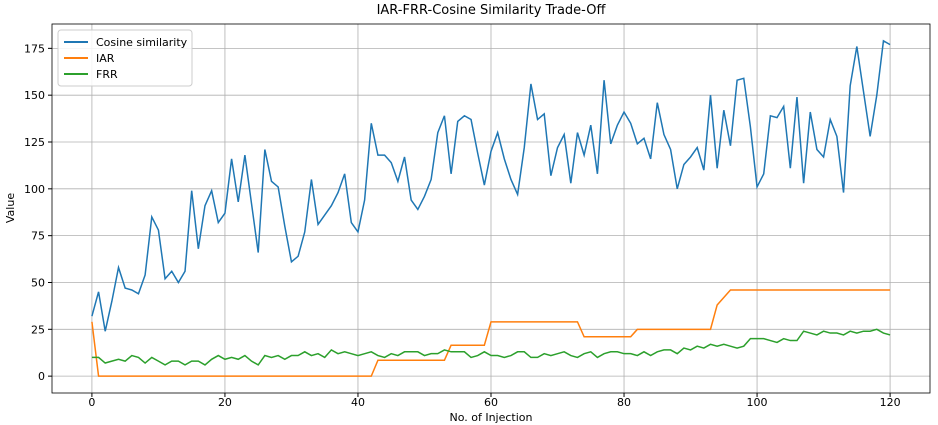  What do you see at coordinates (38, 329) in the screenshot?
I see `y-tick-label: 25` at bounding box center [38, 329].